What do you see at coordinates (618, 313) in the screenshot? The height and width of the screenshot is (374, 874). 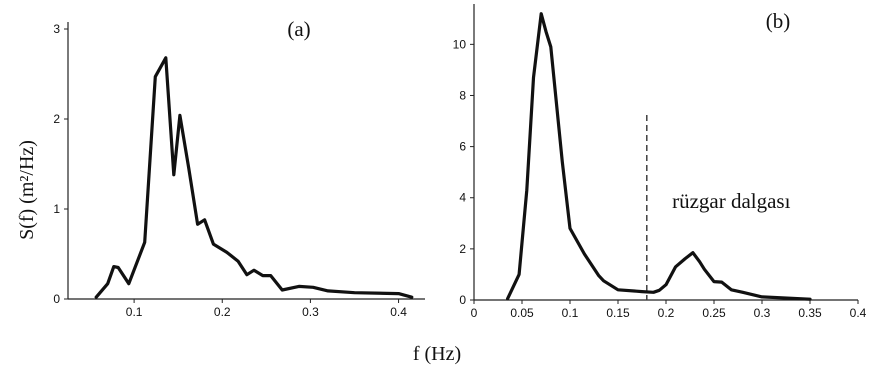 I see `x-tick-label: 0.15` at bounding box center [618, 313].